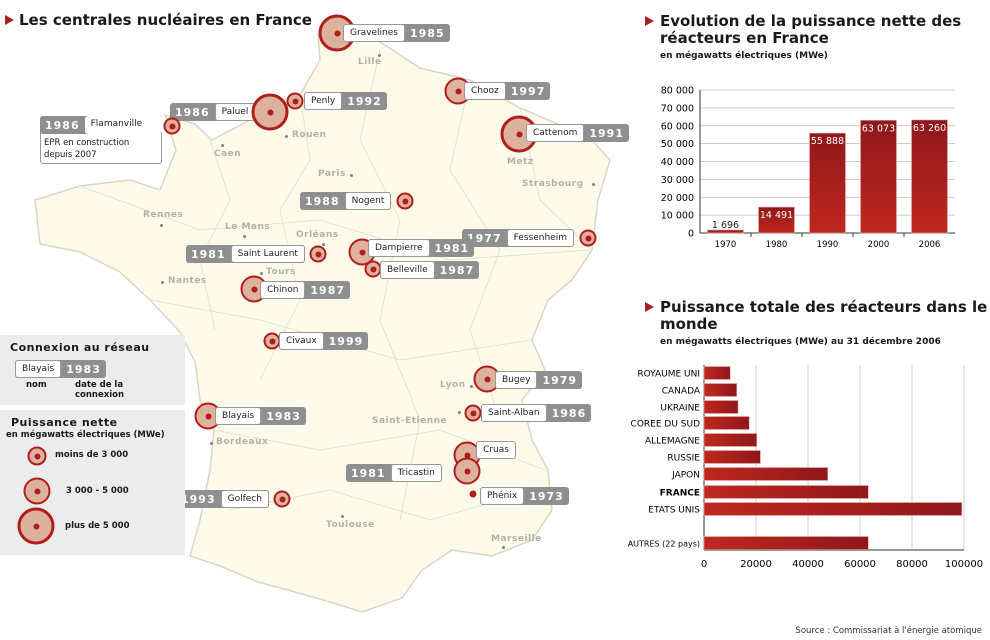 This screenshot has height=640, width=990. Describe the element at coordinates (457, 270) in the screenshot. I see `plant-year: 1987` at that location.